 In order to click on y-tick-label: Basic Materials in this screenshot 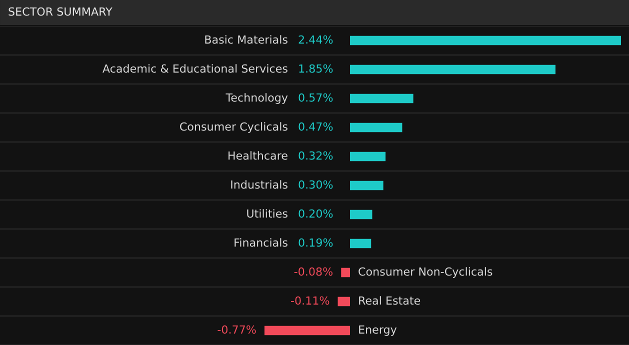, I will do `click(246, 39)`.